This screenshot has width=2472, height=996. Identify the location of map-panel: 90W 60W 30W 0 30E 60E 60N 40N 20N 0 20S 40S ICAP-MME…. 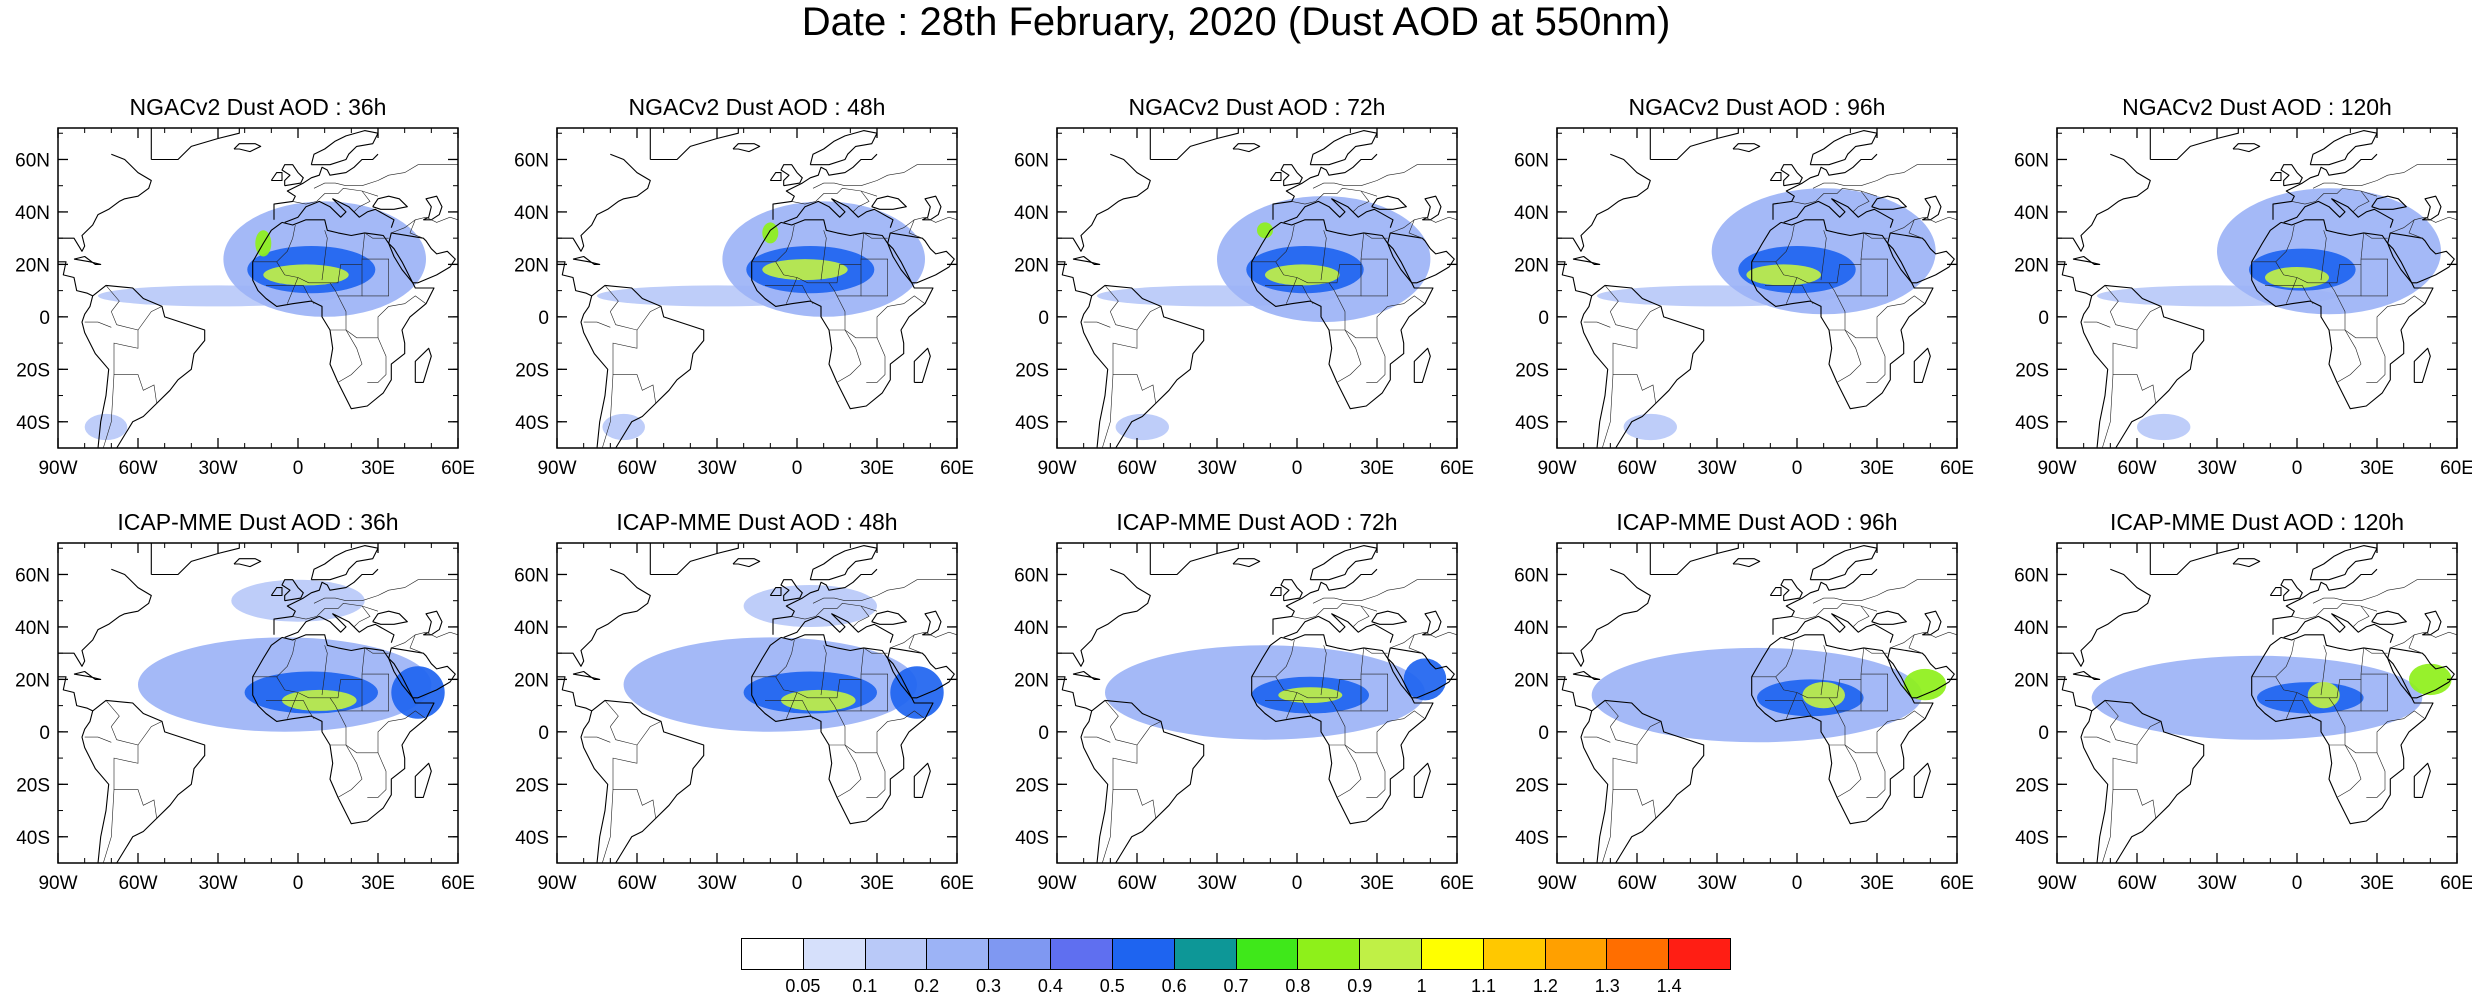
(744, 701).